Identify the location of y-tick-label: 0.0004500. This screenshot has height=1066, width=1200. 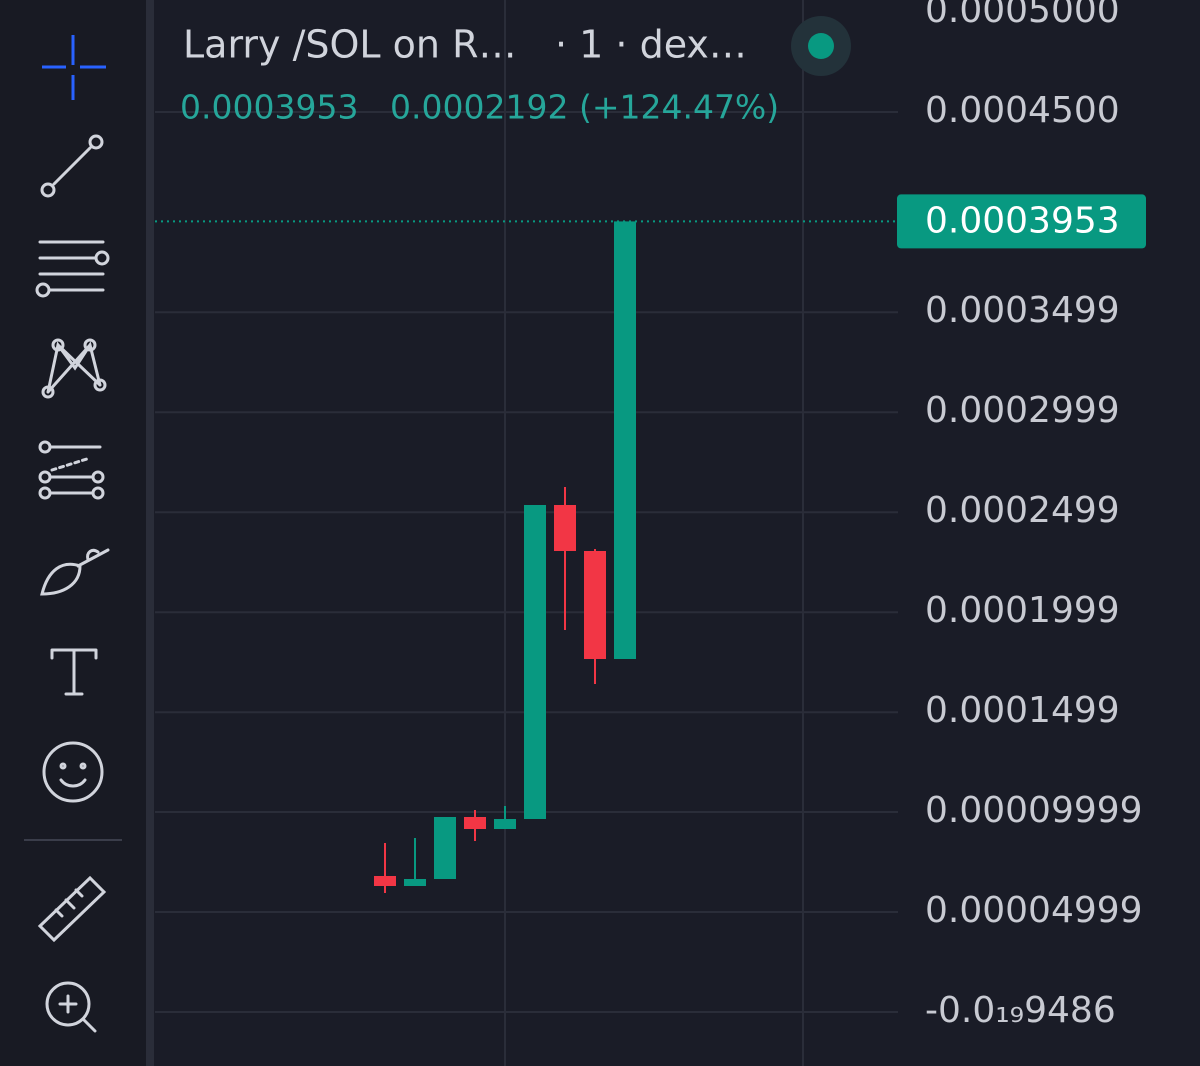
(1022, 110).